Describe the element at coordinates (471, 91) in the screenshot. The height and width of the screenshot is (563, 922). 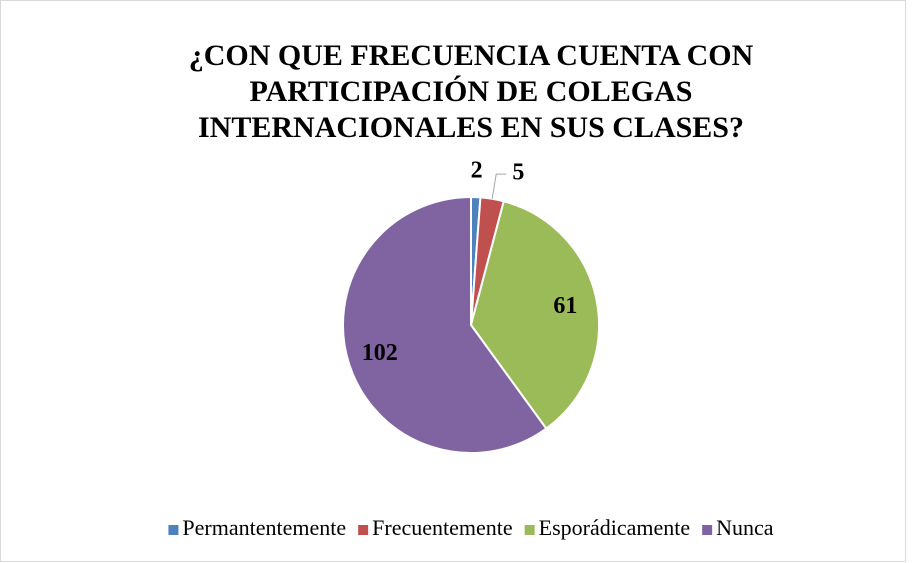
I see `chart-title: PARTICIPACIÓN DE COLEGAS` at that location.